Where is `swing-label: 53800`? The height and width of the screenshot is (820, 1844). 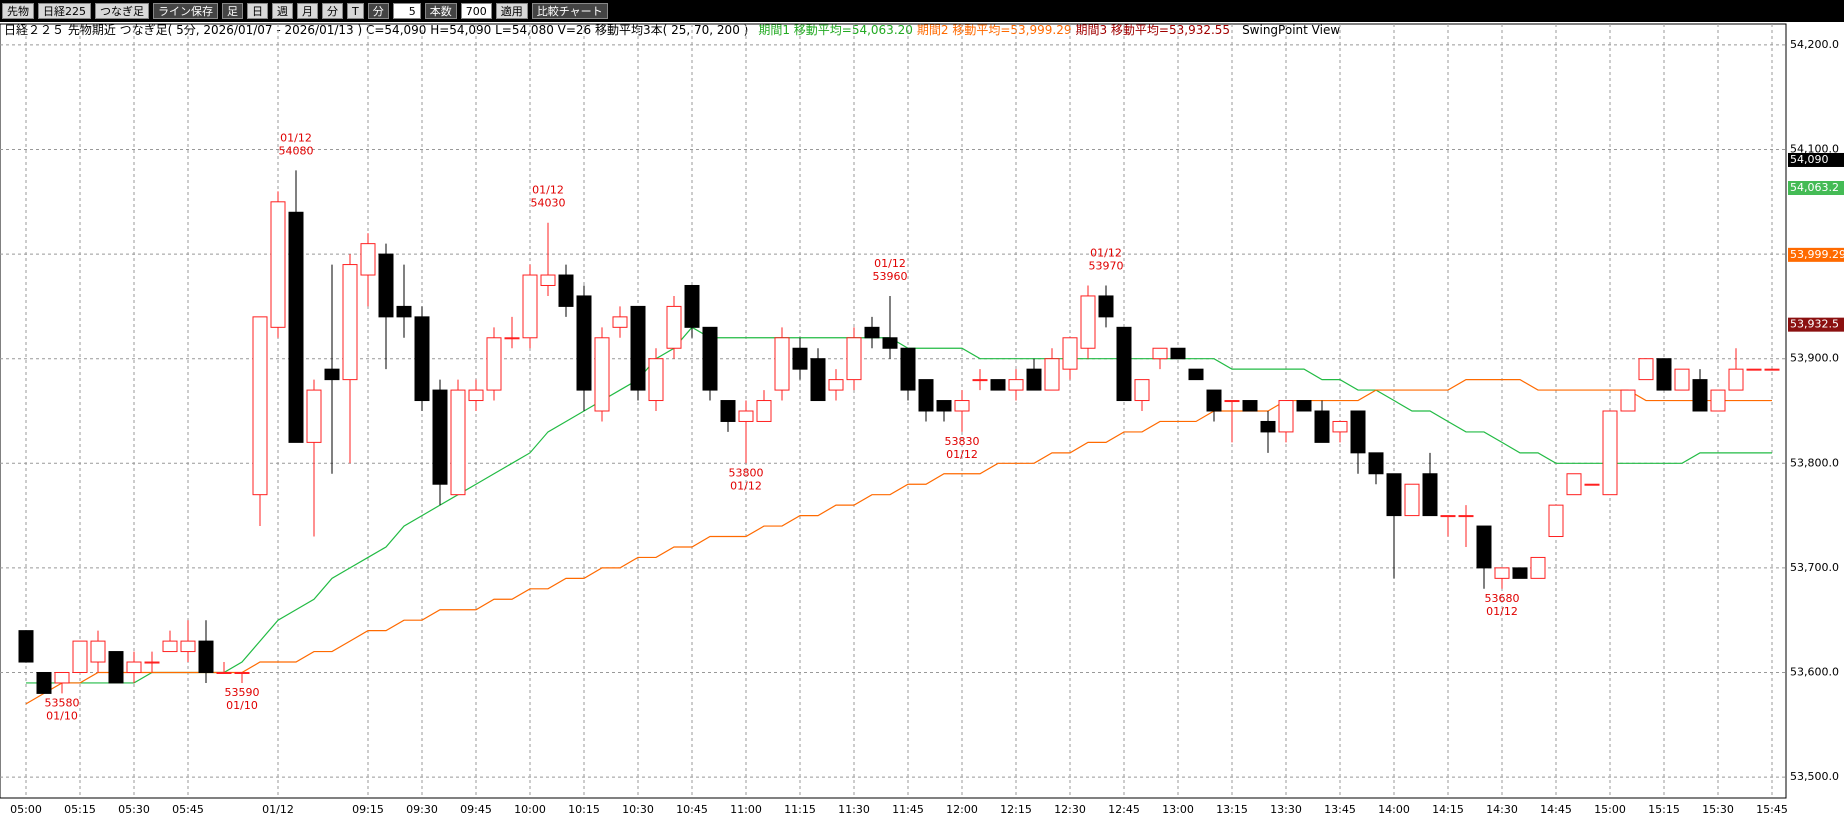
swing-label: 53800 is located at coordinates (746, 472).